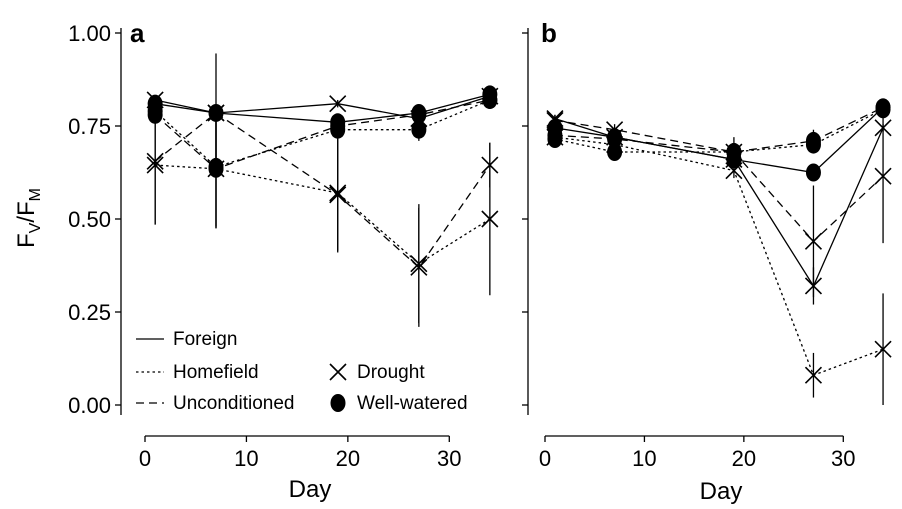 The height and width of the screenshot is (509, 902). What do you see at coordinates (721, 491) in the screenshot?
I see `x-axis-title-b: Day` at bounding box center [721, 491].